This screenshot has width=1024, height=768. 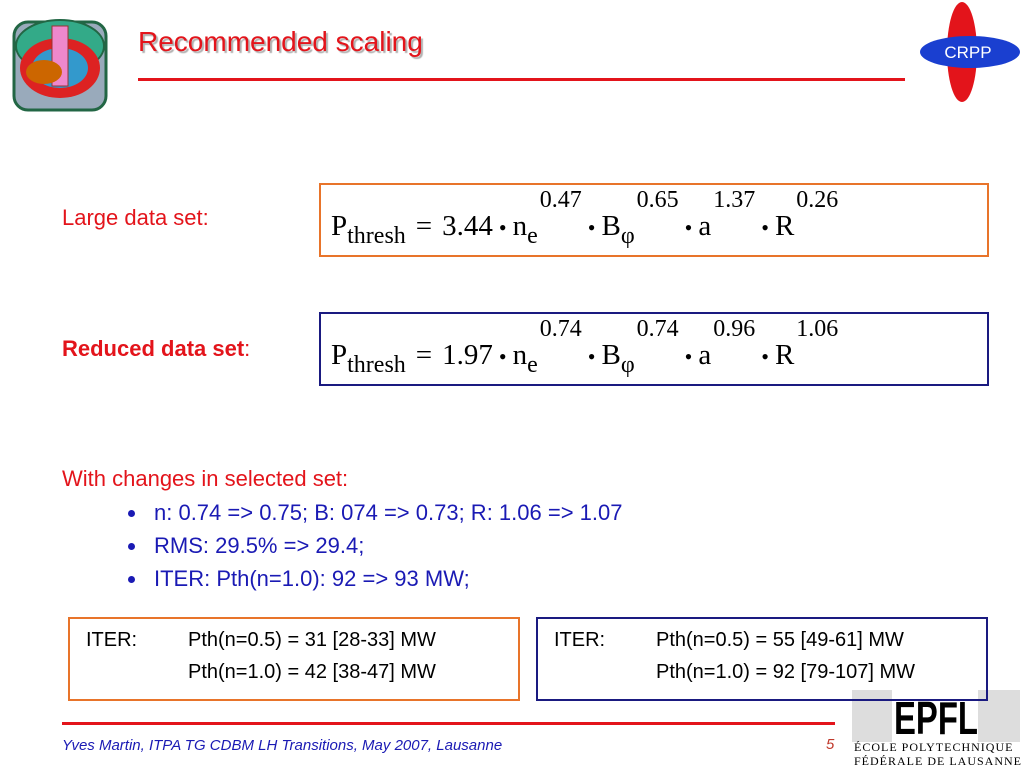 I want to click on formula-label: Large data set:, so click(x=135, y=218).